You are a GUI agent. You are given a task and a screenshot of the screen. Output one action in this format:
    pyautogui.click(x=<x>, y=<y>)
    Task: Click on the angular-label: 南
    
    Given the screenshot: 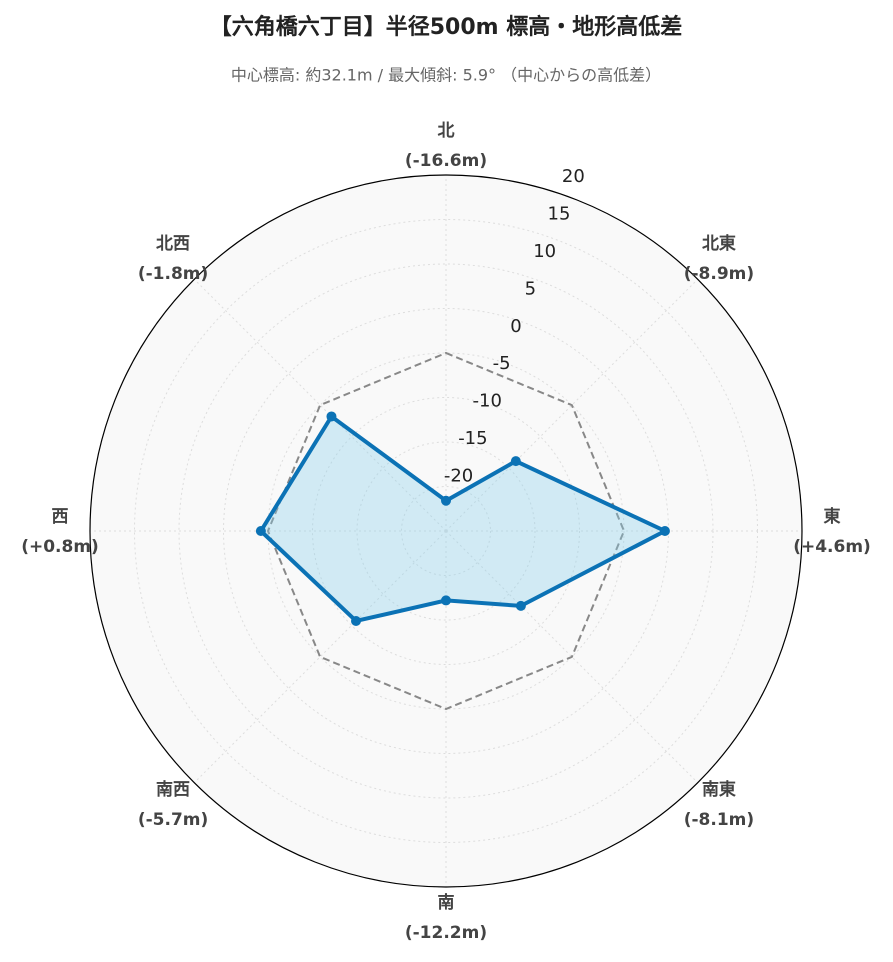 What is the action you would take?
    pyautogui.click(x=446, y=902)
    